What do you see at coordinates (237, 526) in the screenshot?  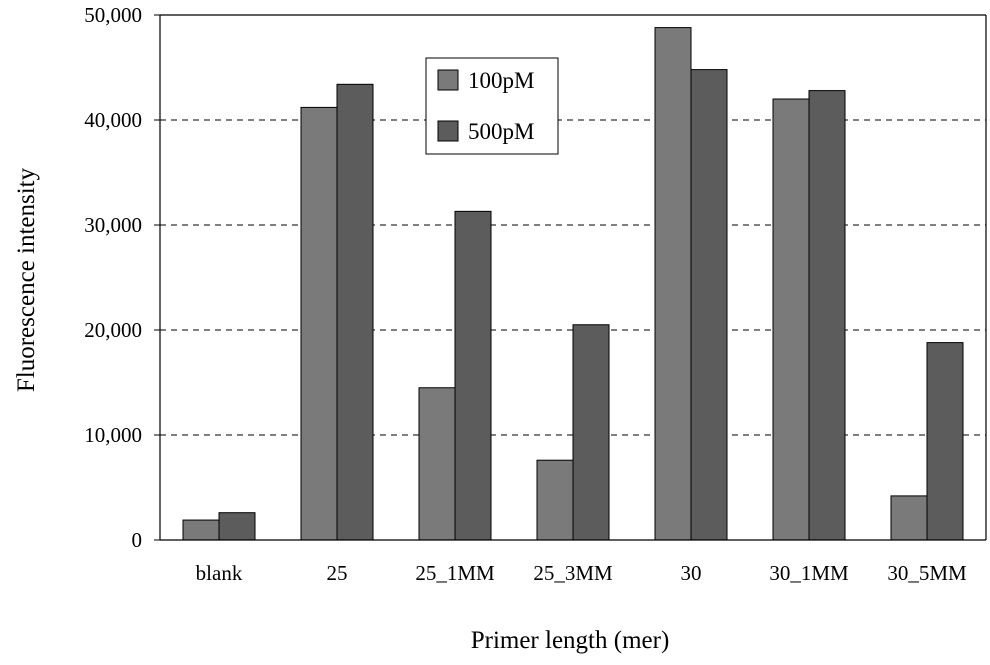 I see `bar-blank-500pM` at bounding box center [237, 526].